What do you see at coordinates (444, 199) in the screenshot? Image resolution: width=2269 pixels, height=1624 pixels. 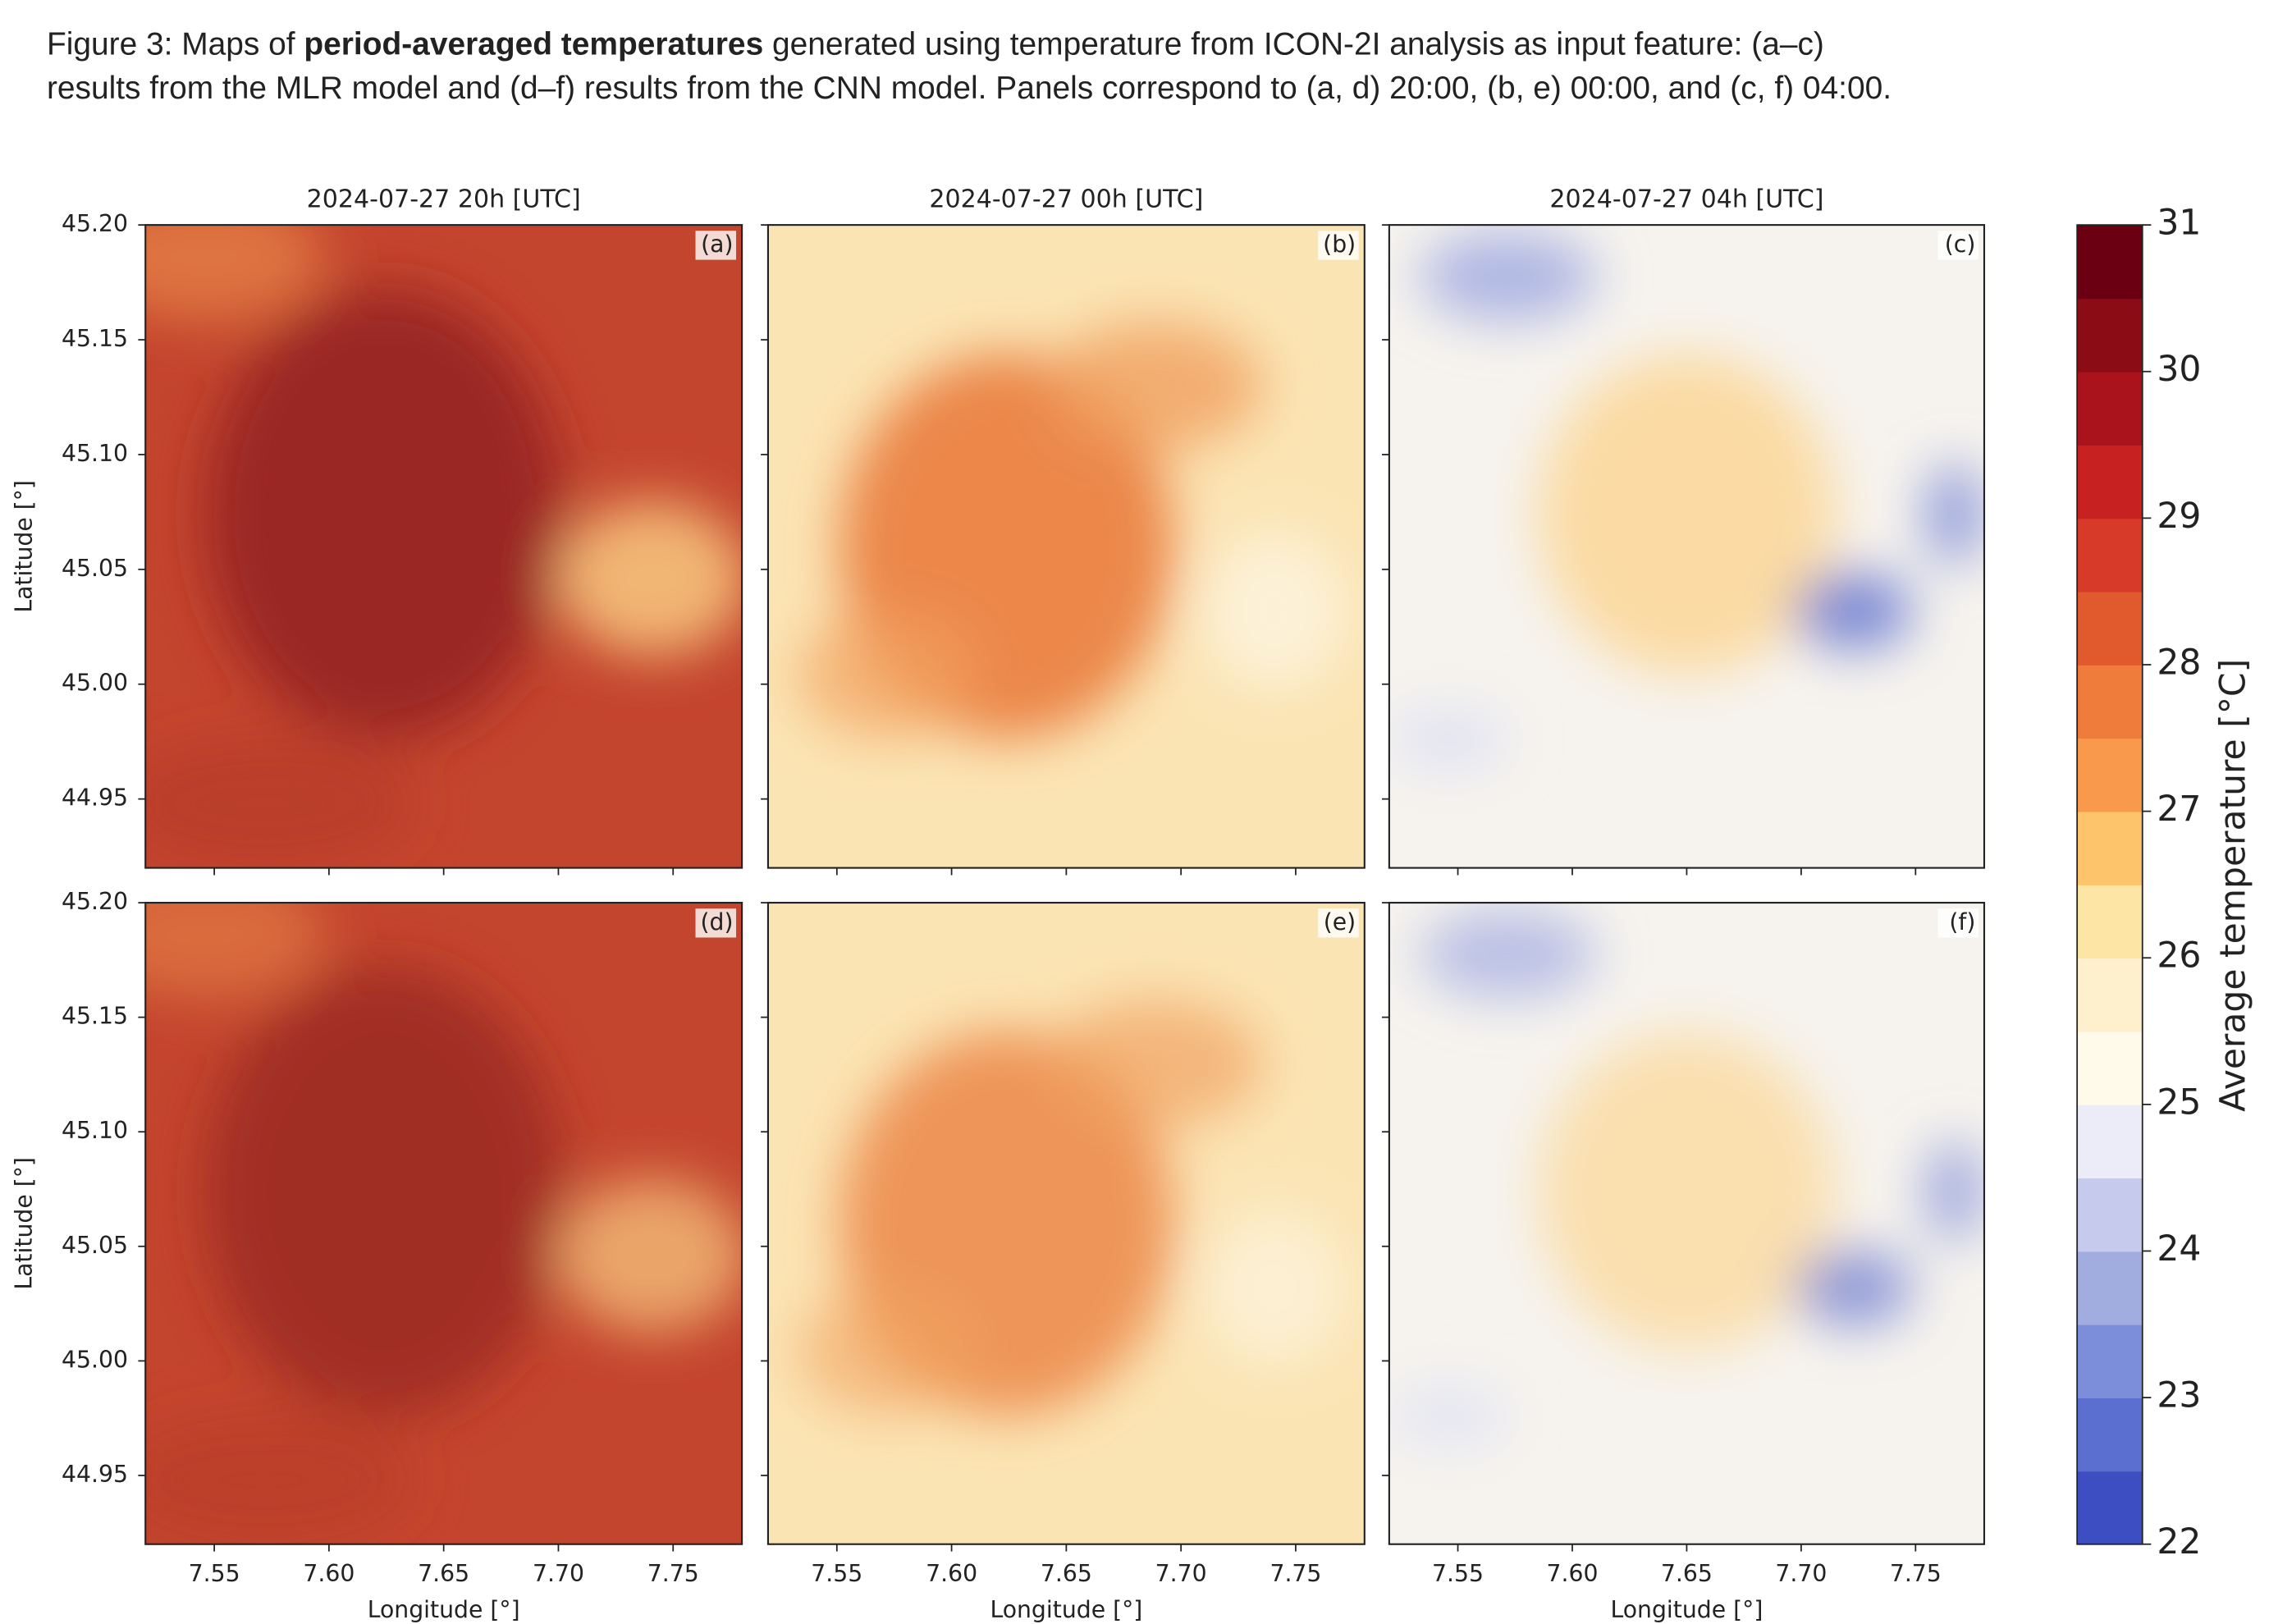 I see `column-title: 2024-07-27 20h [UTC]` at bounding box center [444, 199].